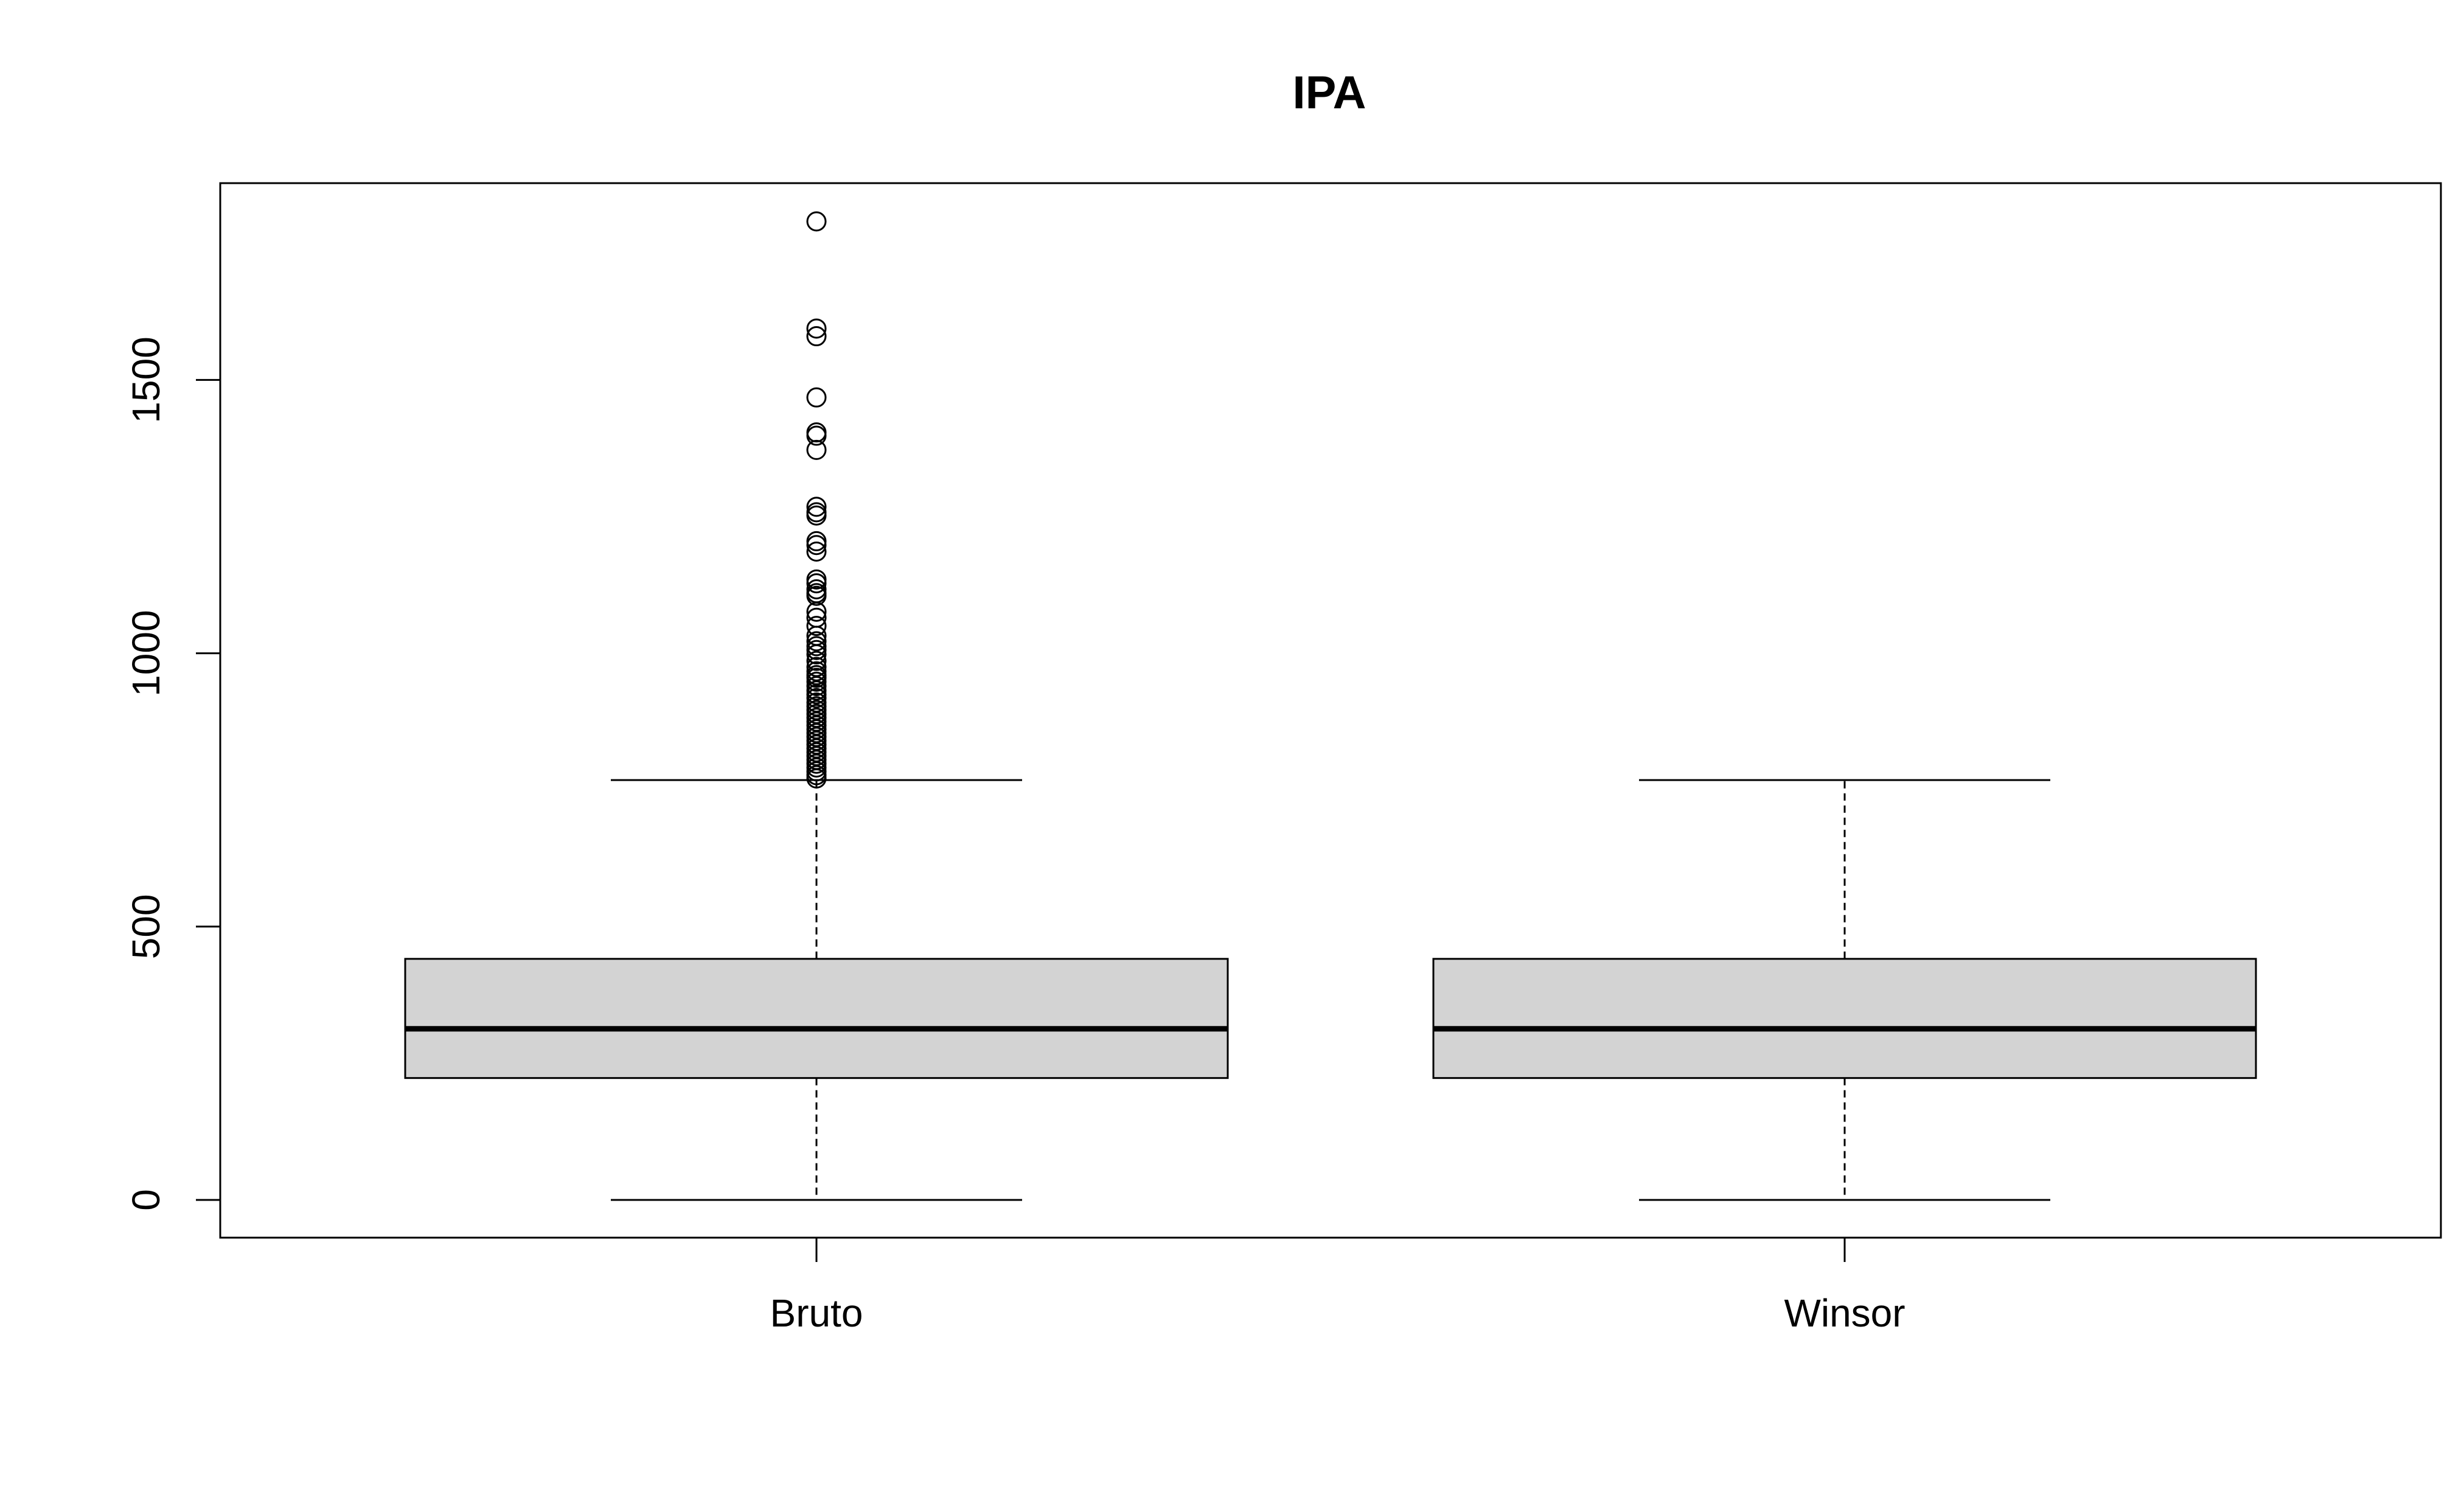  I want to click on box-winsor, so click(1844, 990).